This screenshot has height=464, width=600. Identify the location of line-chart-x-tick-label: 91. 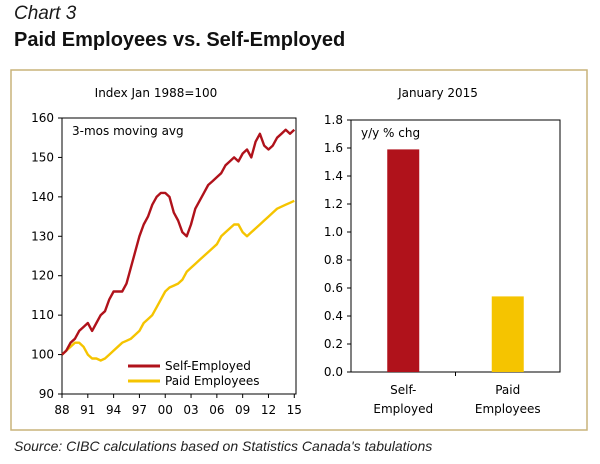
(87, 410).